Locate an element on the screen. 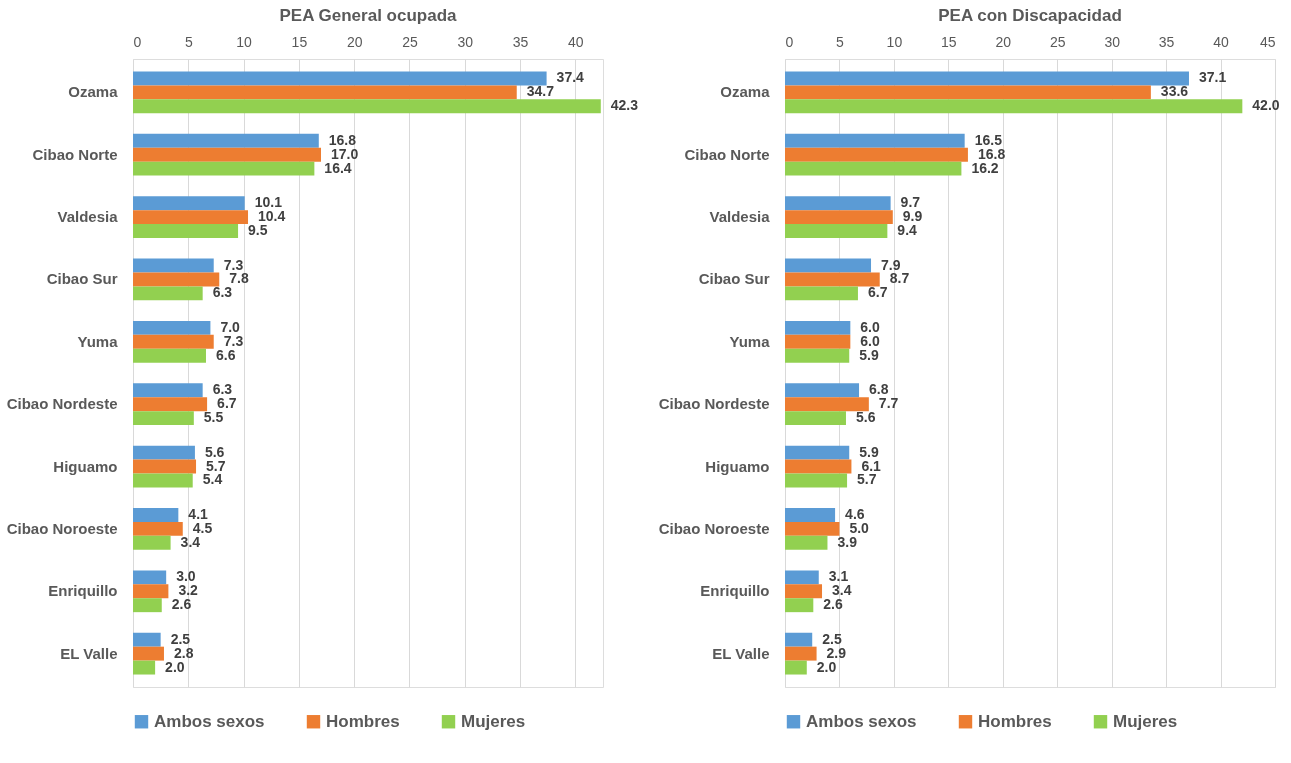 The height and width of the screenshot is (763, 1291). y-tick-label: EL Valle is located at coordinates (89, 653).